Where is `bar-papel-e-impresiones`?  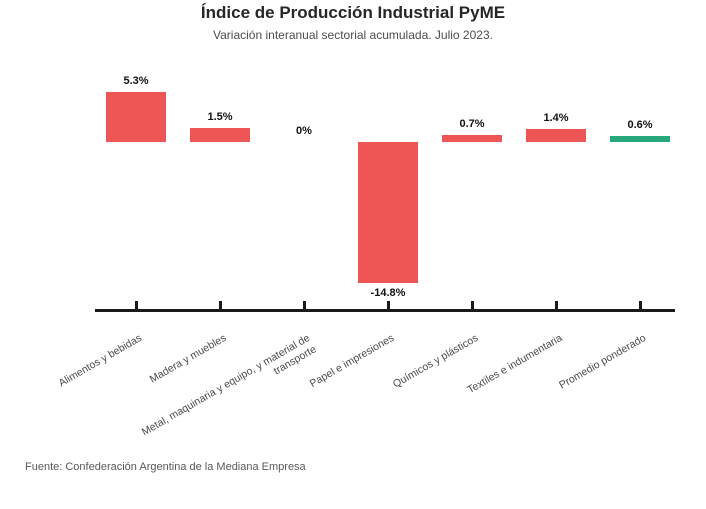 bar-papel-e-impresiones is located at coordinates (388, 212).